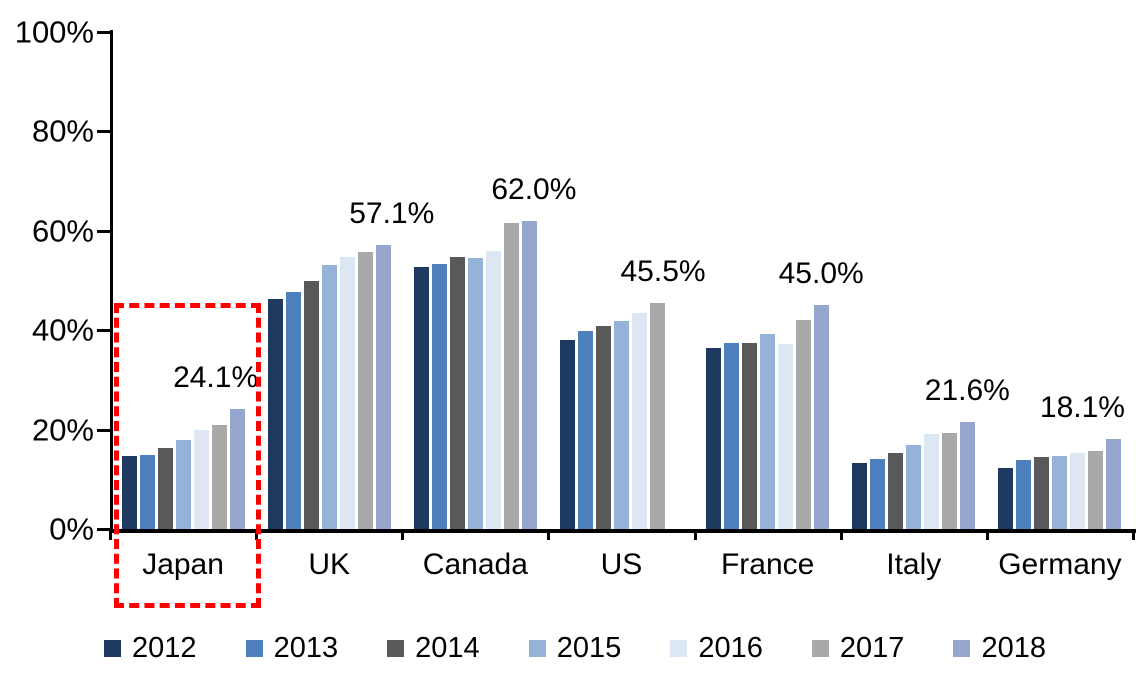  Describe the element at coordinates (62, 231) in the screenshot. I see `y-axis-tick-label: 60%` at that location.